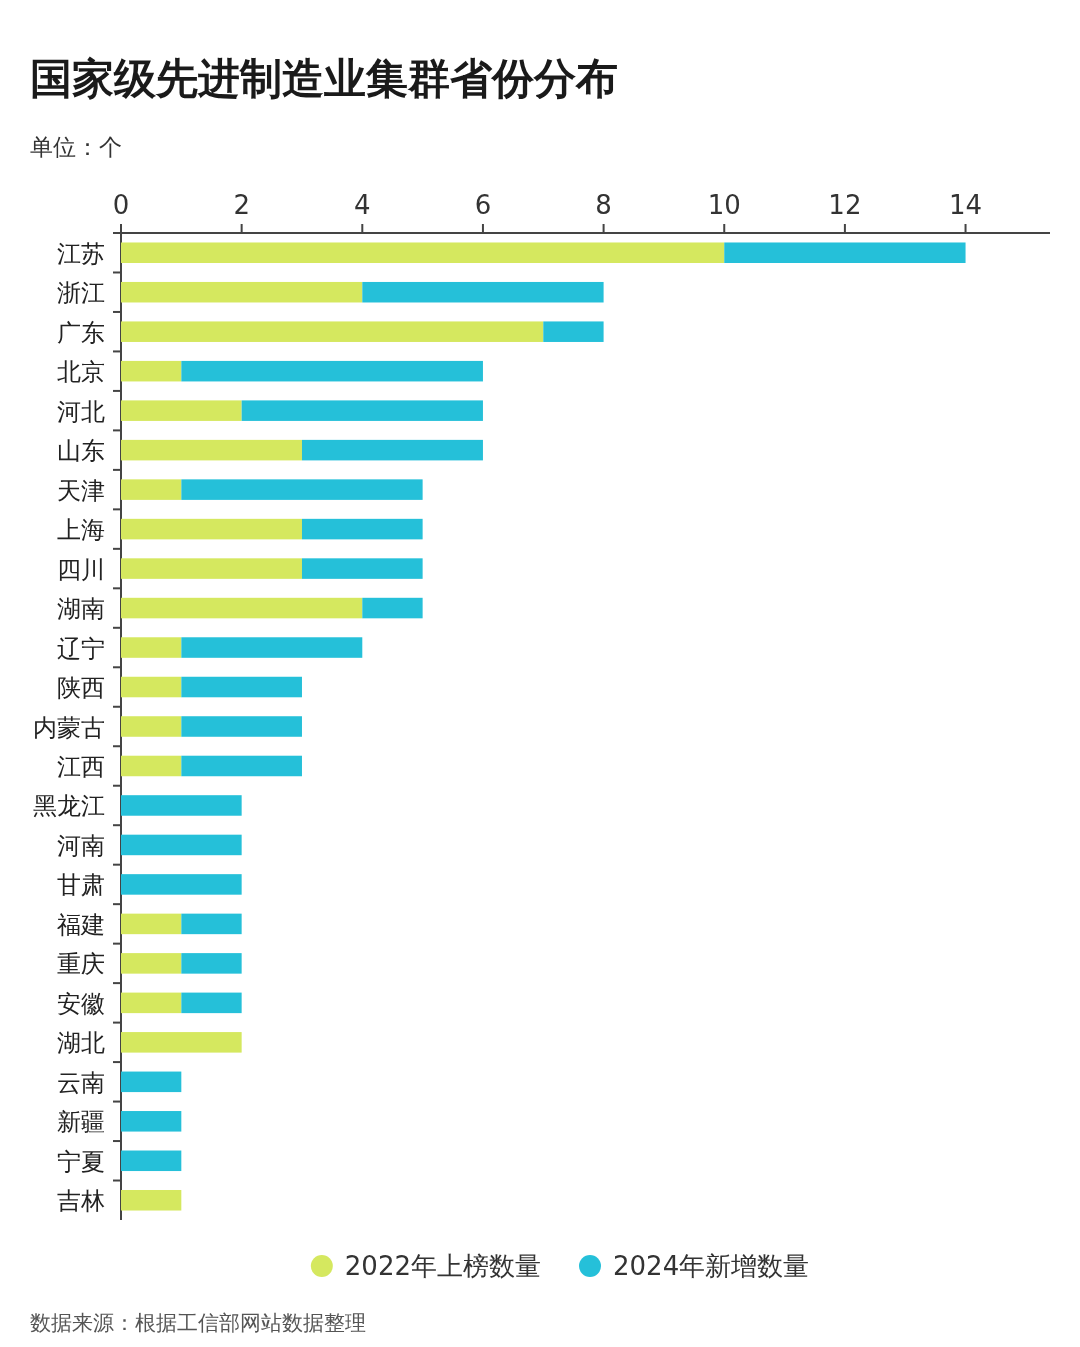 This screenshot has height=1347, width=1080. Describe the element at coordinates (81, 766) in the screenshot. I see `y-tick-label: 江西` at that location.